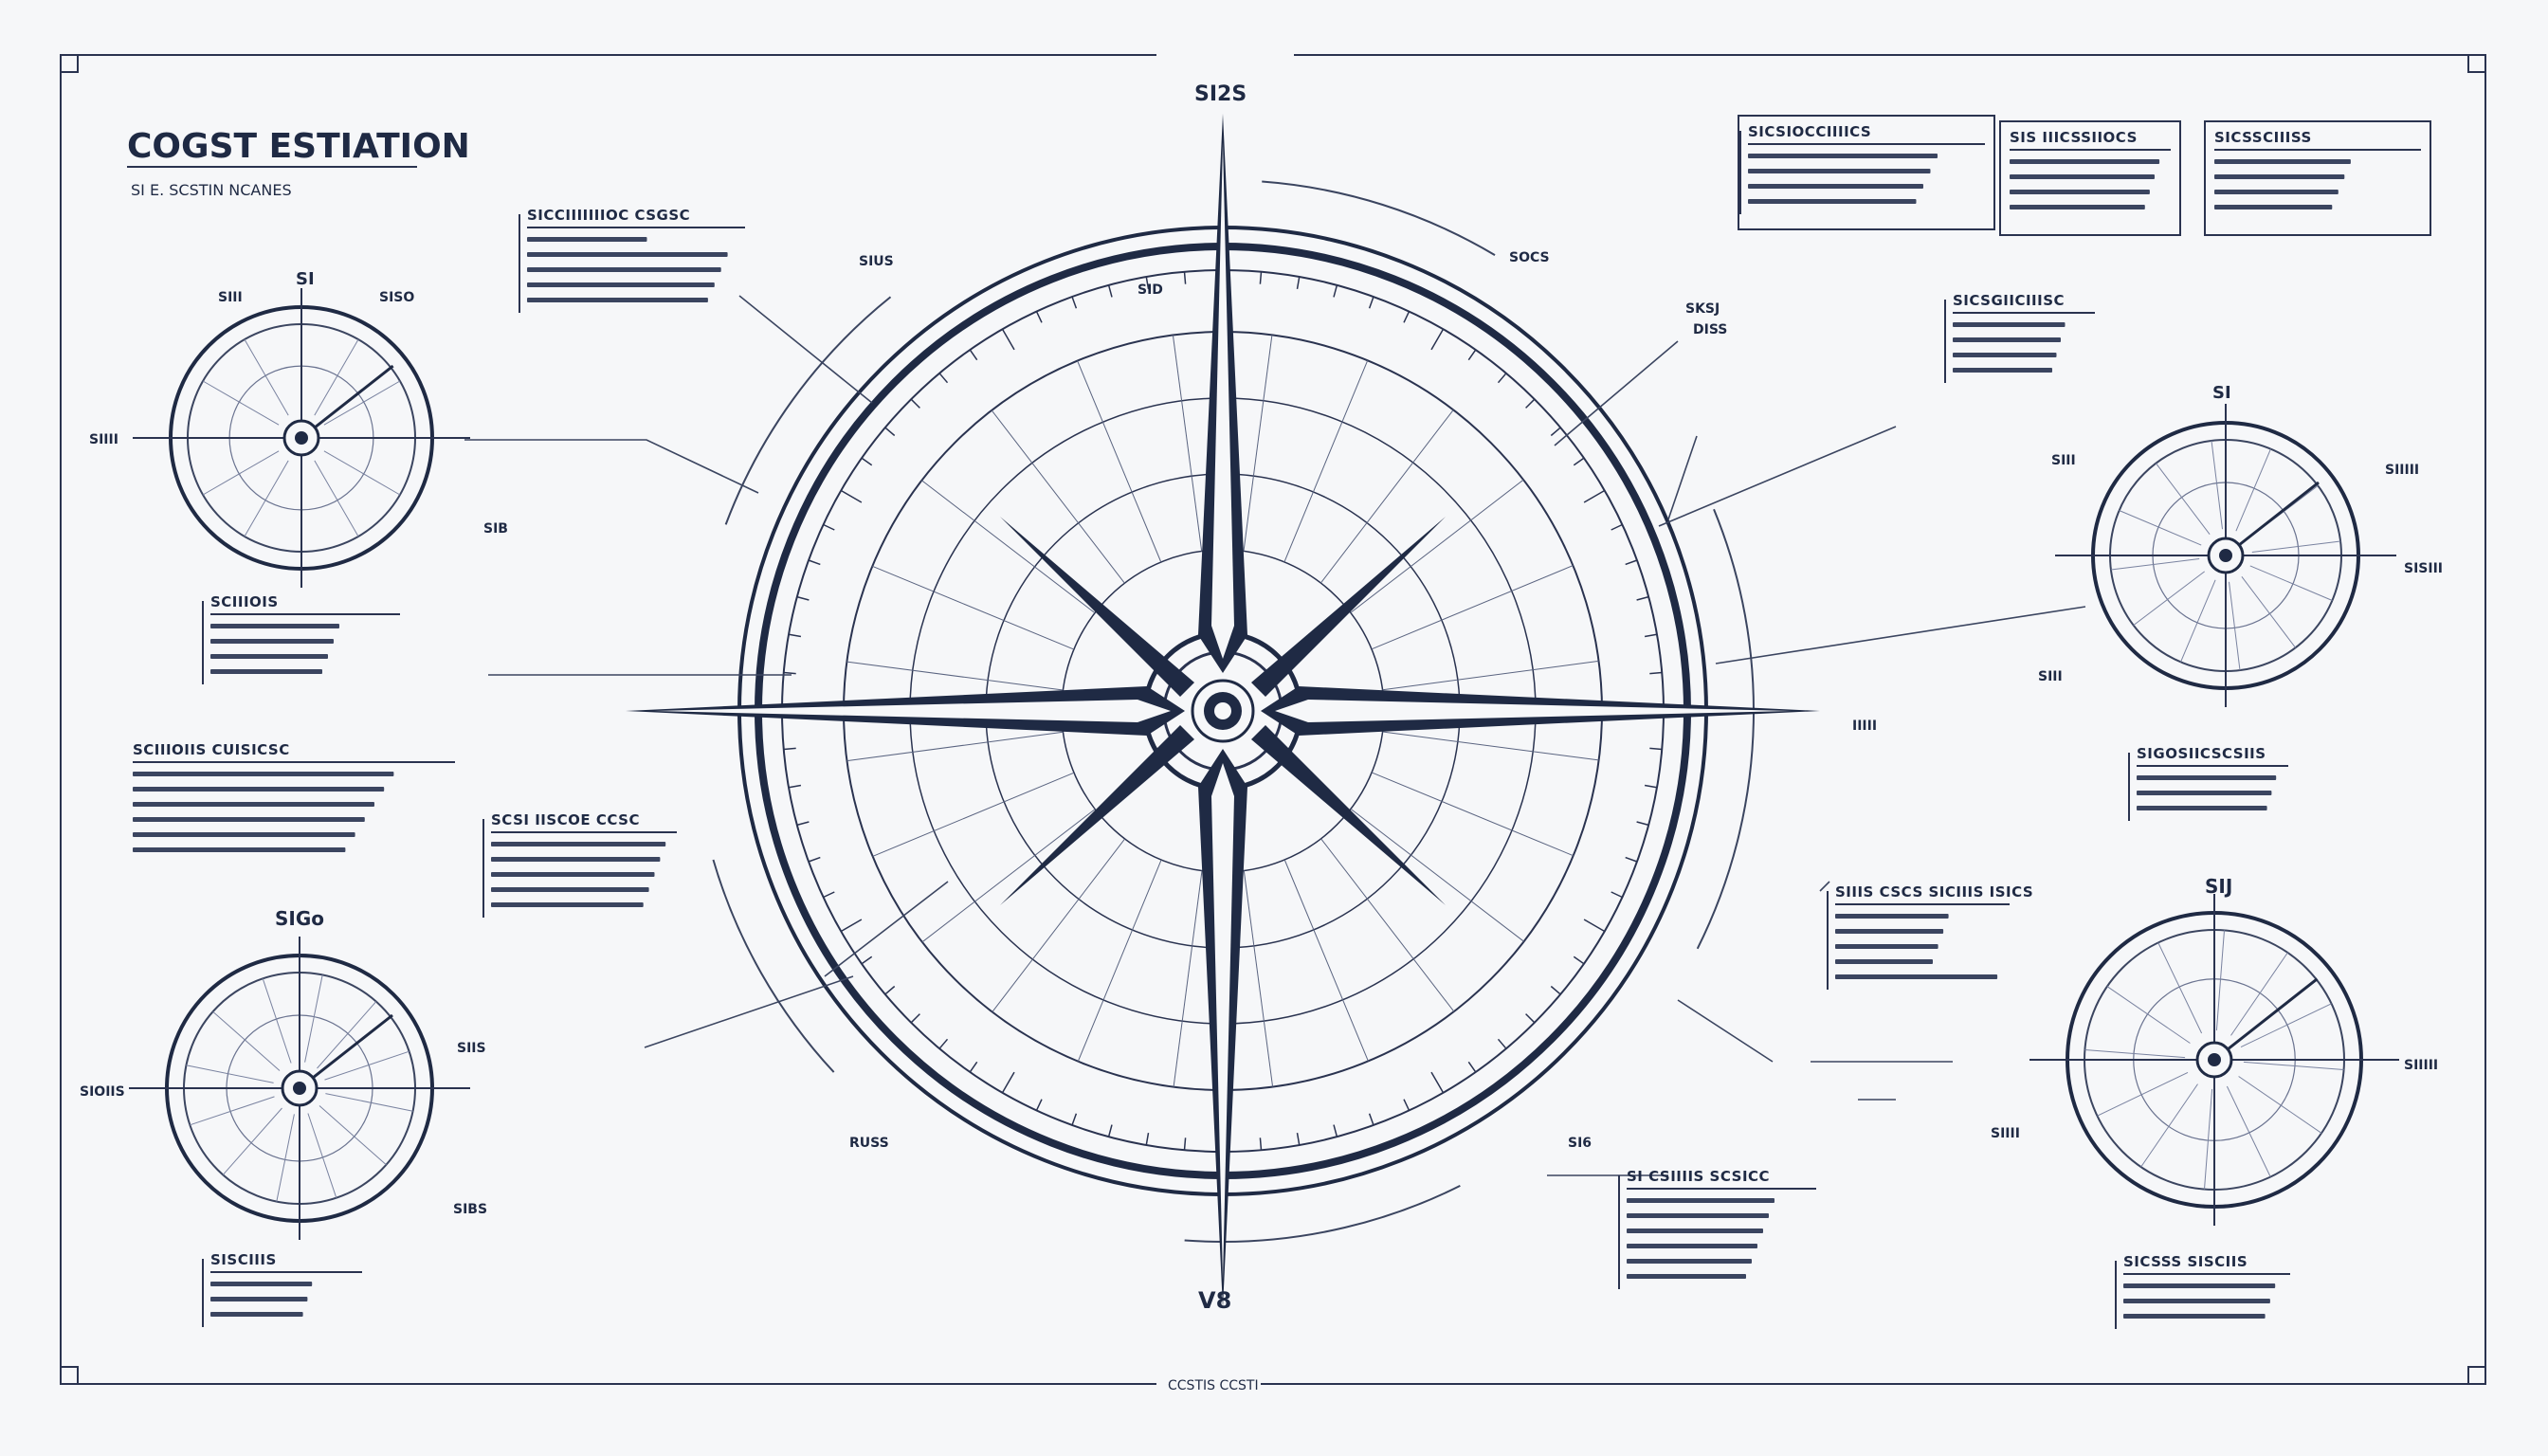 The width and height of the screenshot is (2548, 1456). I want to click on block-title: SISCIIIS, so click(243, 1259).